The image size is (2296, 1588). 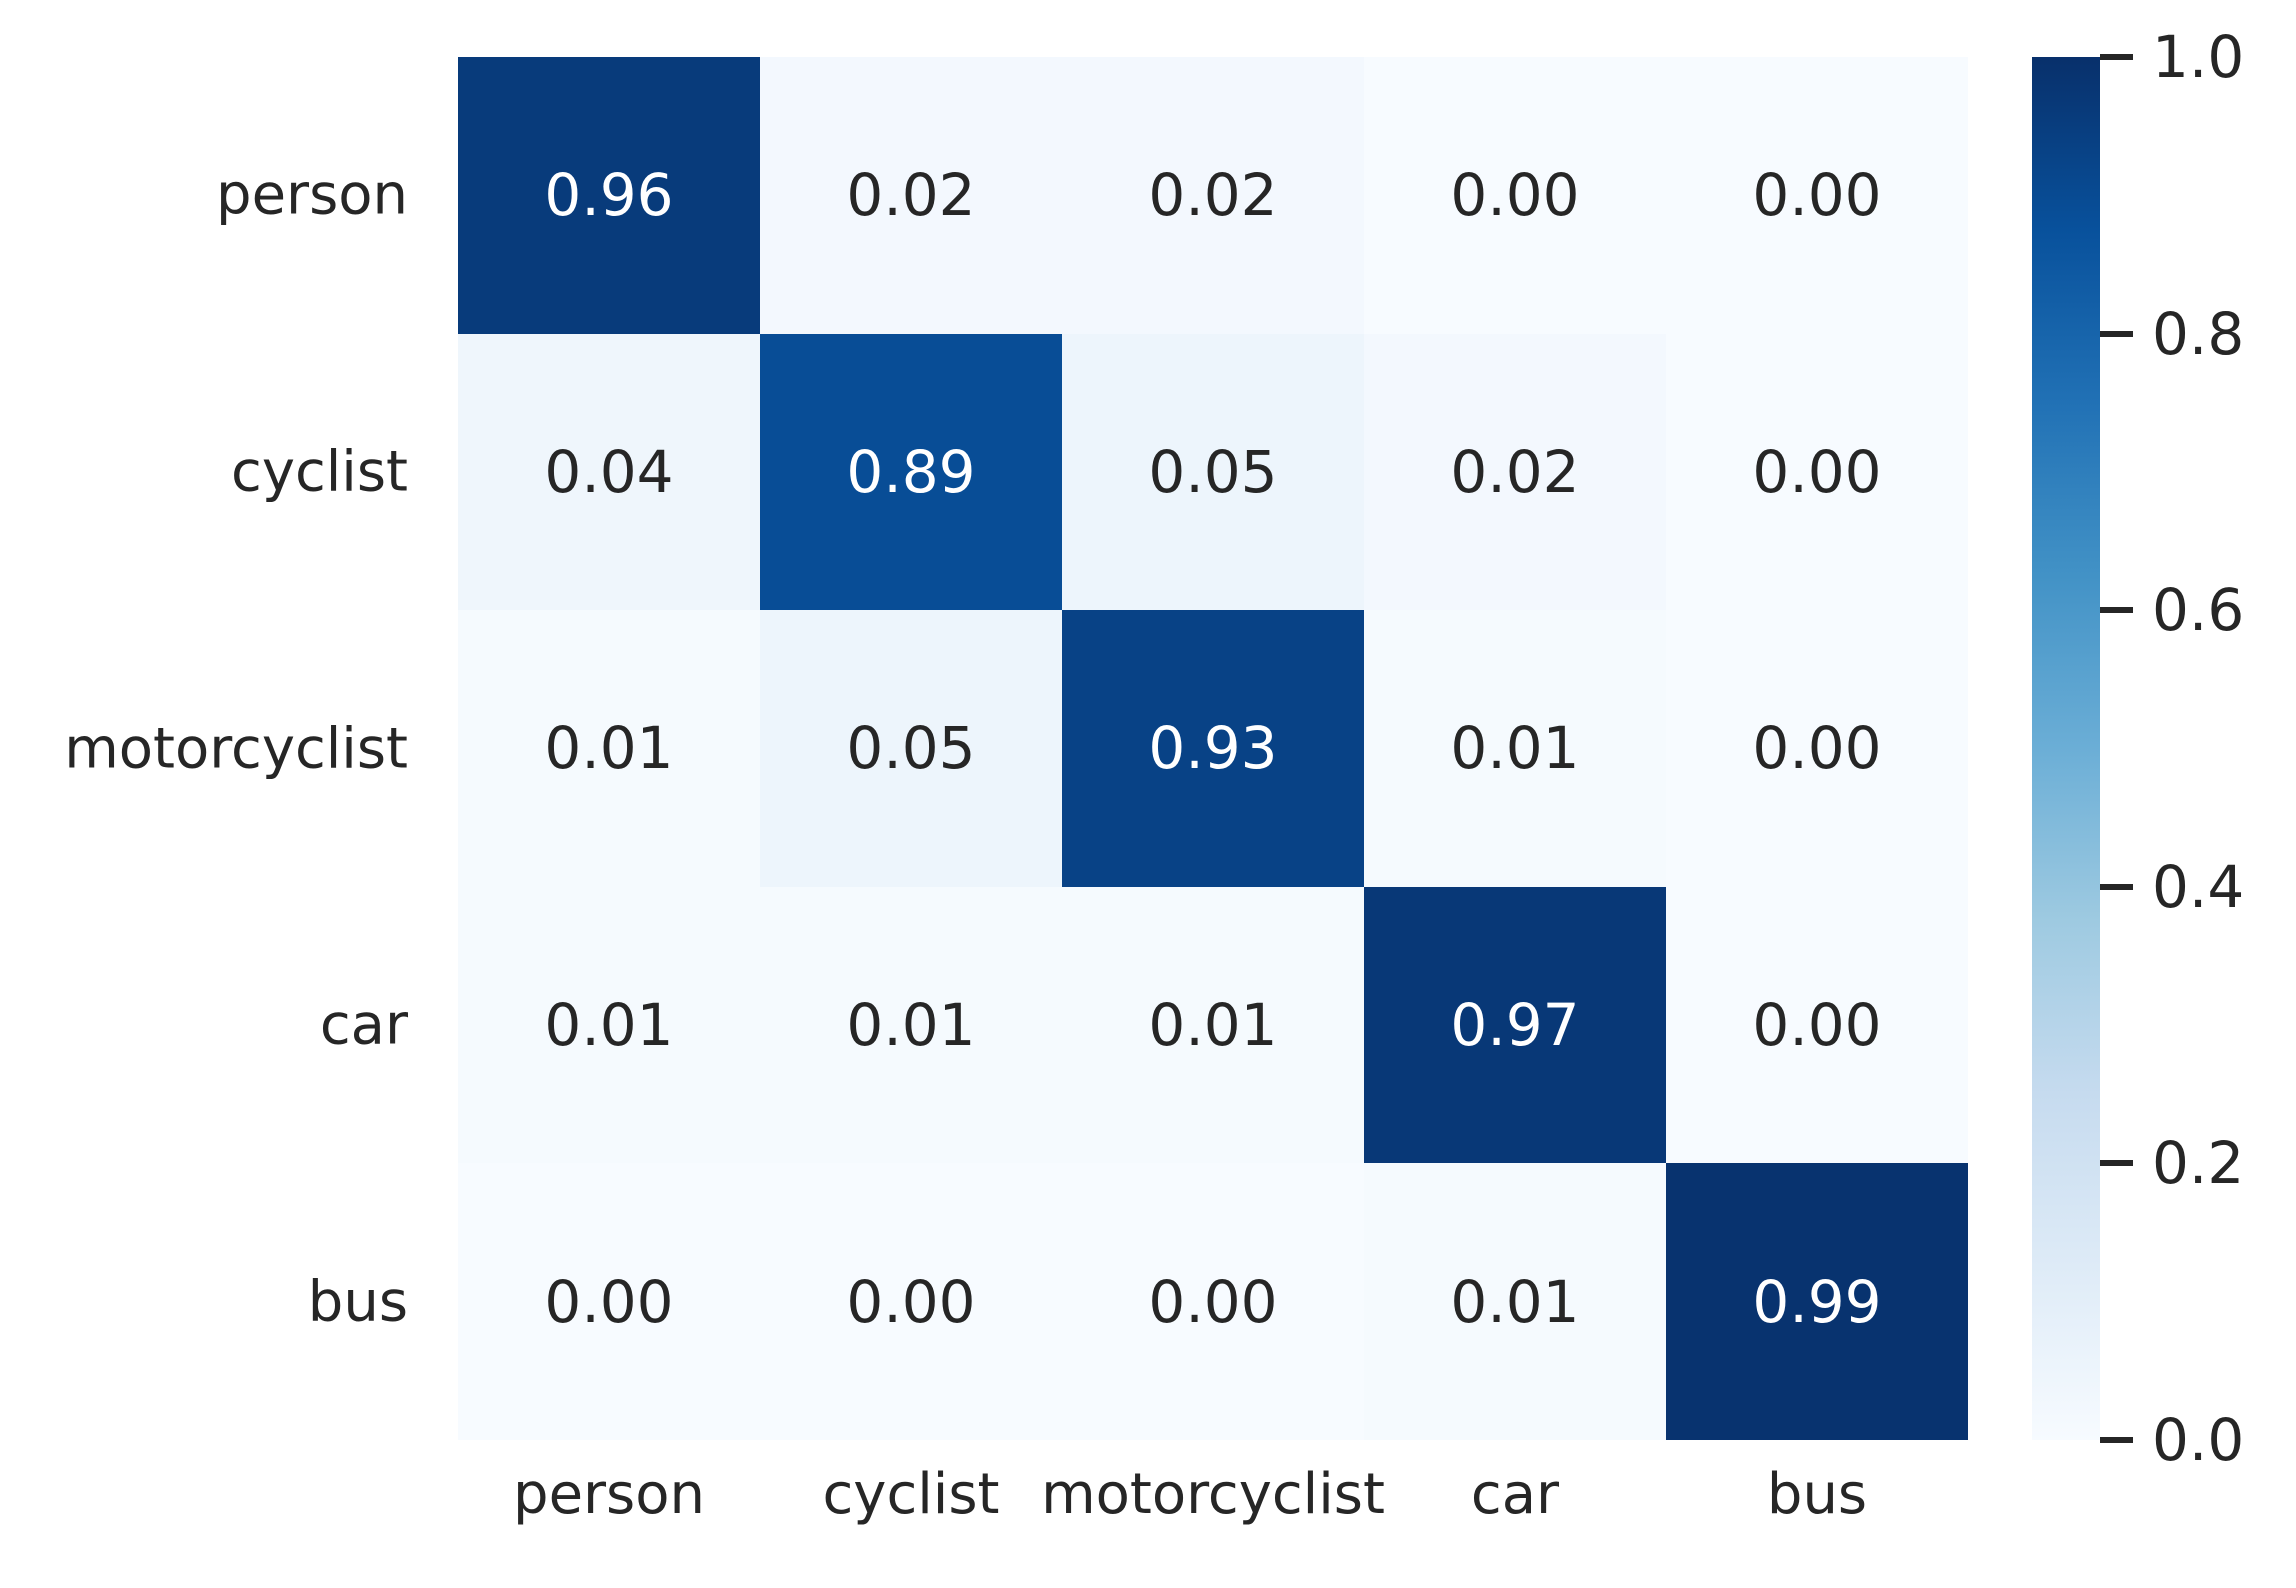 I want to click on colorbar-tick-label: 0.4, so click(x=2198, y=886).